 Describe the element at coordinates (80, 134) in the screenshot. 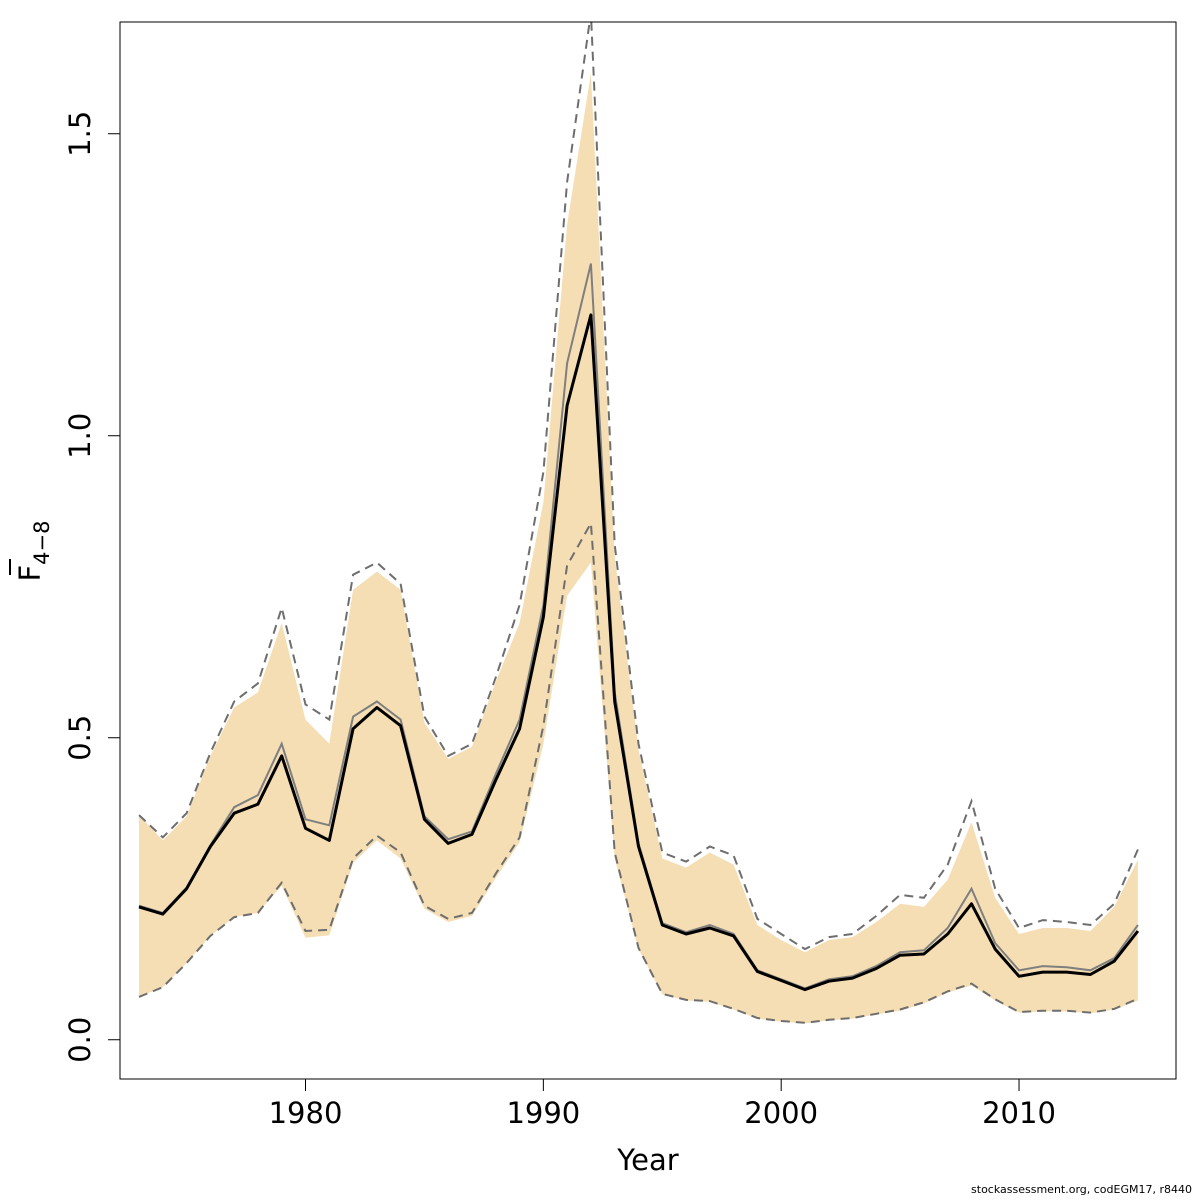

I see `y-tick-label-1.5: 1.5` at that location.